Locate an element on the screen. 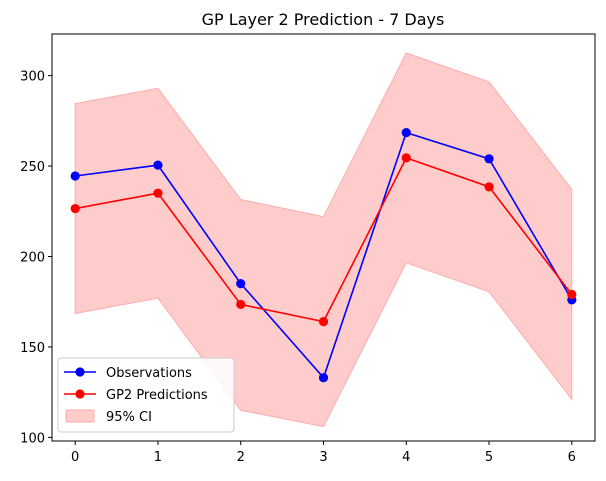 The width and height of the screenshot is (606, 481). x-tick-label: 5 is located at coordinates (489, 457).